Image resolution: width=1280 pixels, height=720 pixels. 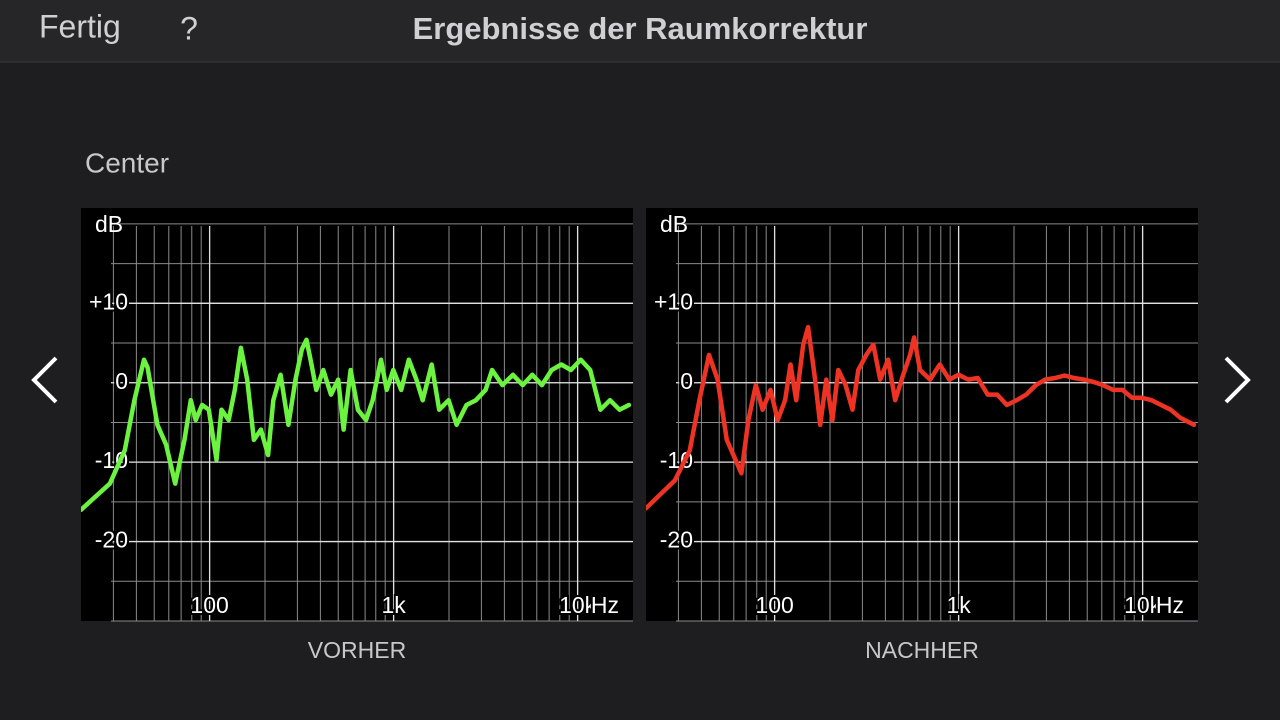 I want to click on next-arrow, so click(x=1237, y=380).